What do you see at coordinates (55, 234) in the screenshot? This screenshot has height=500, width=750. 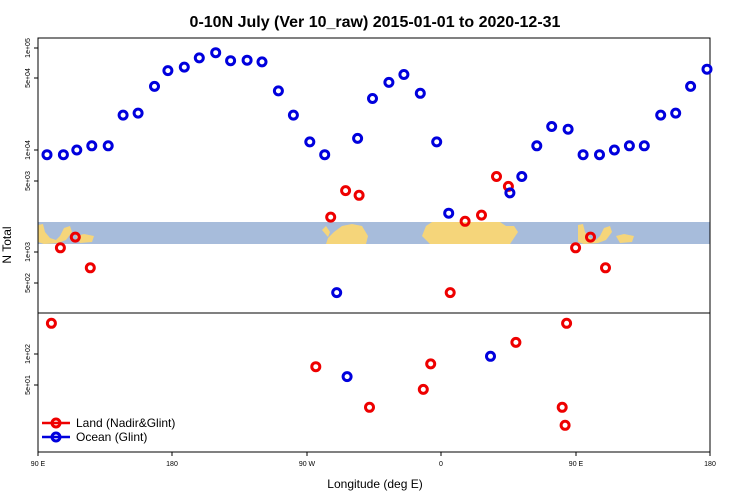 I see `map-land-asia-west` at bounding box center [55, 234].